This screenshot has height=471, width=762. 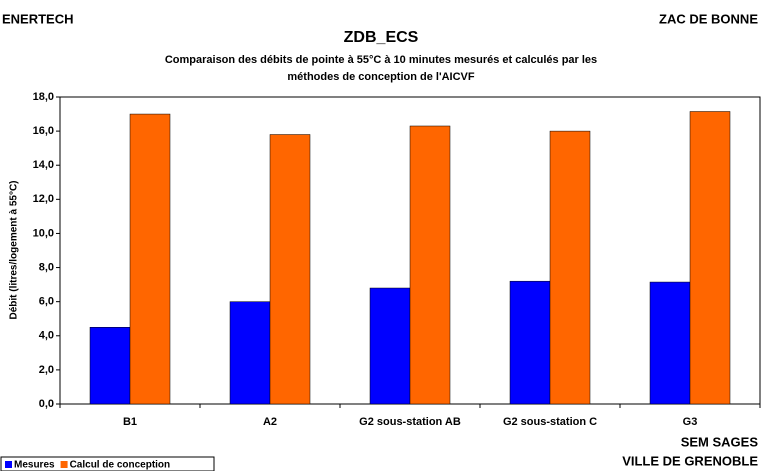 I want to click on y-tick-label: 10,0, so click(x=43, y=233).